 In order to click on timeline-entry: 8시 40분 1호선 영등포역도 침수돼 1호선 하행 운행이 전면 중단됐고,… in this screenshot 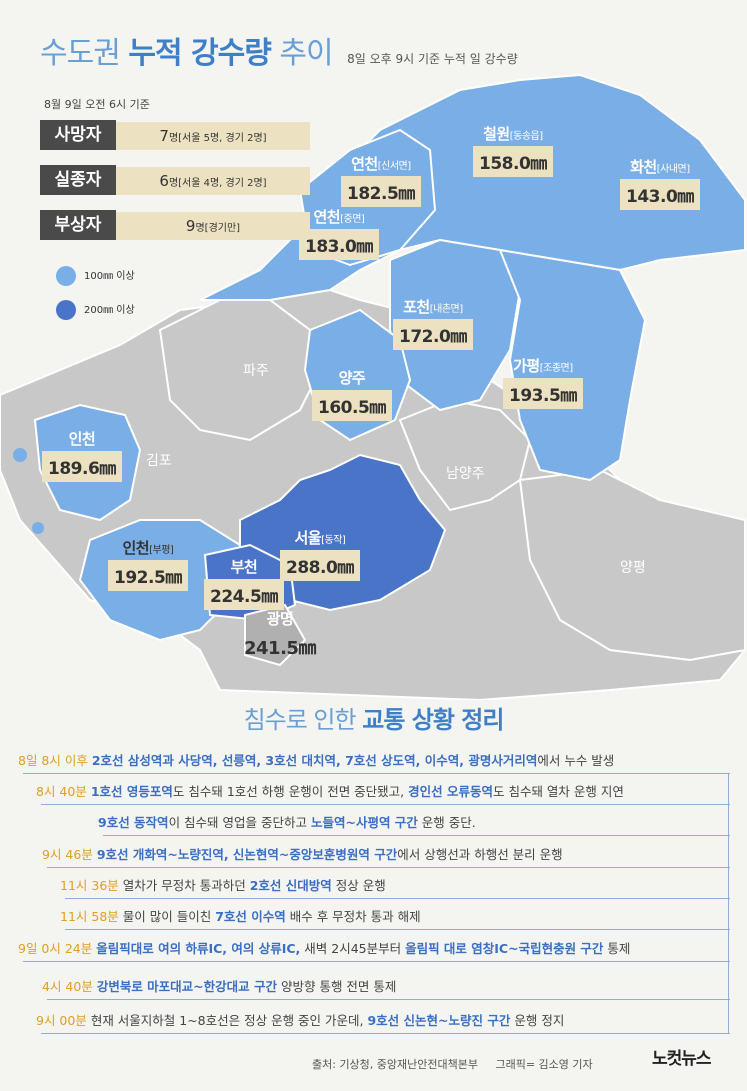, I will do `click(330, 792)`.